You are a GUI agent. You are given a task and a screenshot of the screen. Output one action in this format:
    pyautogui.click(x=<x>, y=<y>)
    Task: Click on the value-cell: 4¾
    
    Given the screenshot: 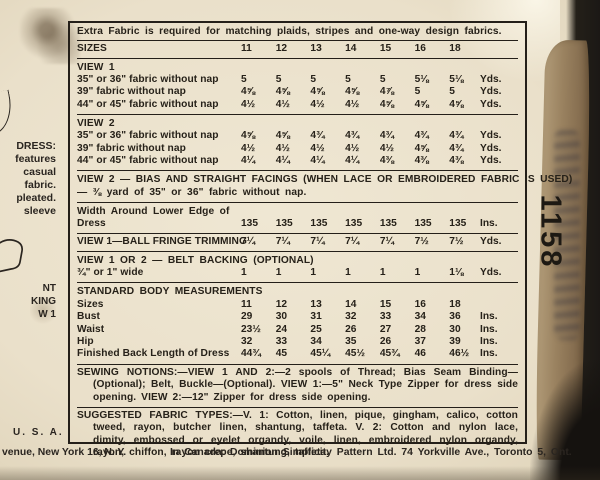 What is the action you would take?
    pyautogui.click(x=352, y=136)
    